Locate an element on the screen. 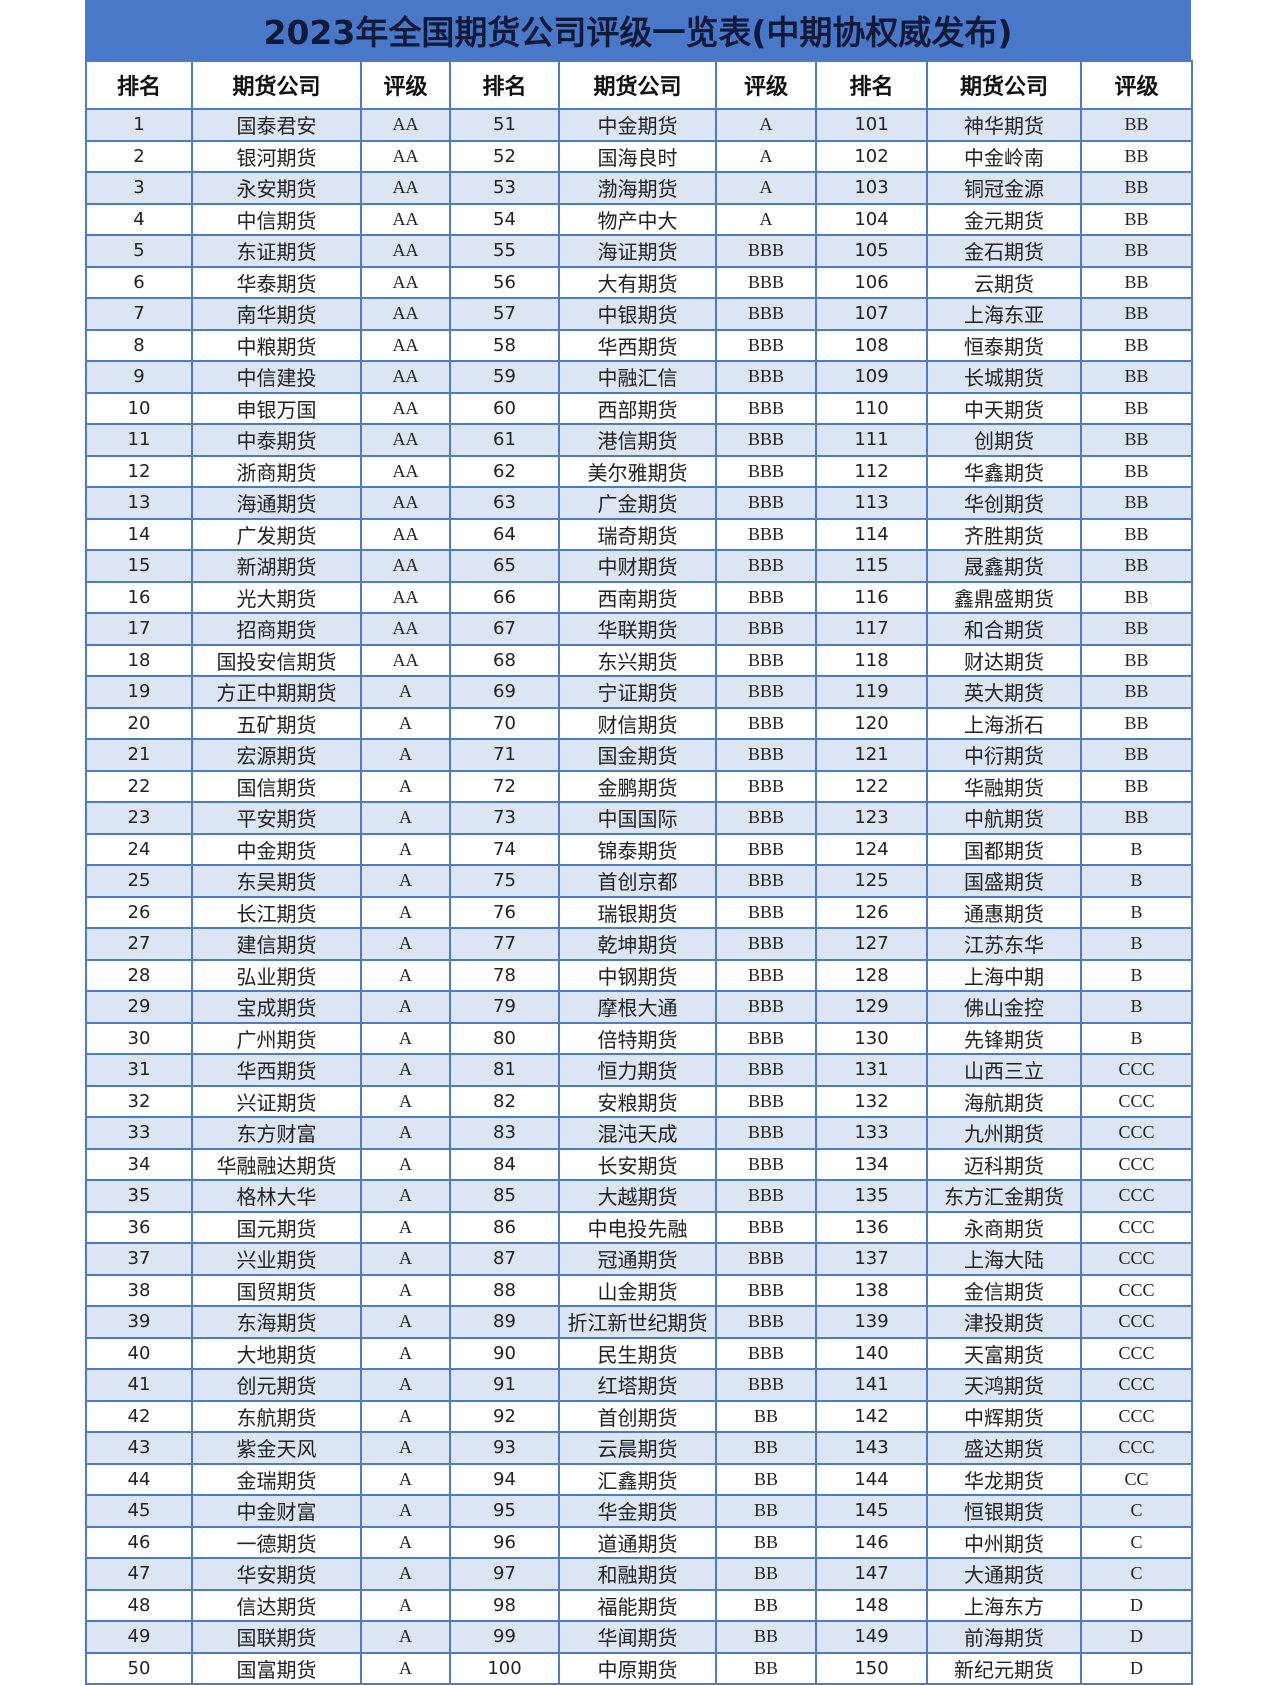 The image size is (1262, 1685). cell-company: 汇鑫期货 is located at coordinates (637, 1479).